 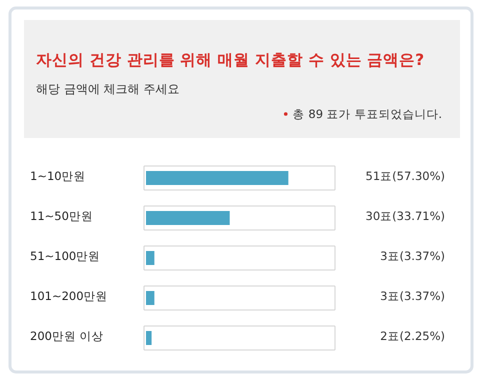 What do you see at coordinates (405, 216) in the screenshot?
I see `data-label: 30표(33.71%)` at bounding box center [405, 216].